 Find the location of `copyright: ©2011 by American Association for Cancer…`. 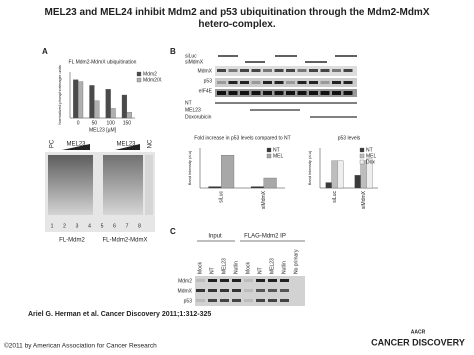

copyright: ©2011 by American Association for Cancer… is located at coordinates (80, 346).